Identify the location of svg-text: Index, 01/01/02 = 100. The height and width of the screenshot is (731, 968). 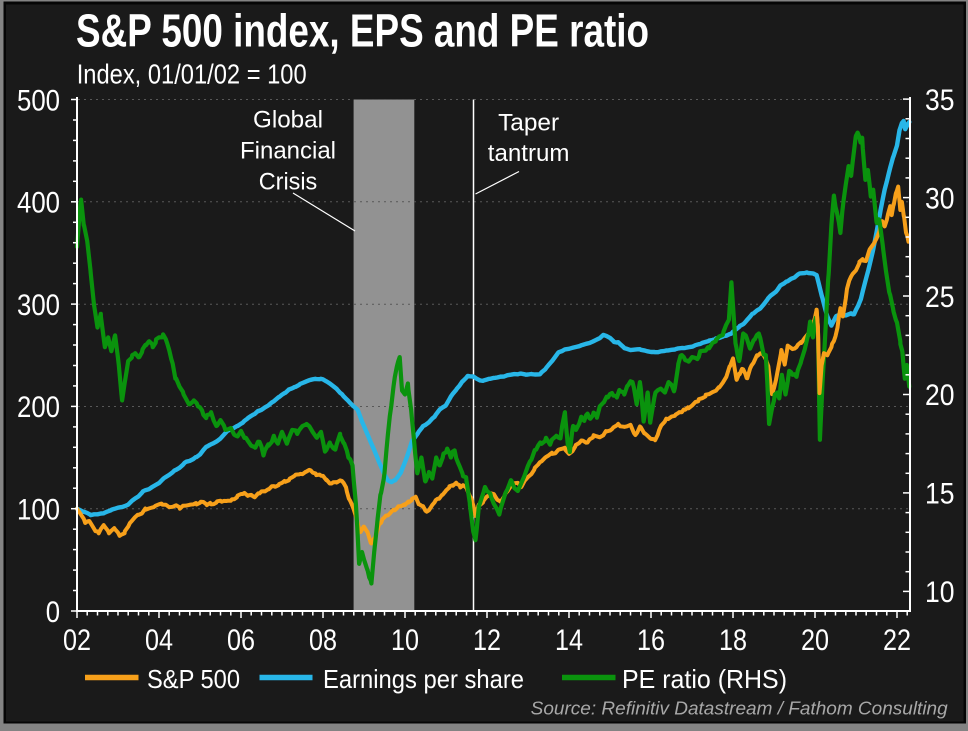
(192, 74).